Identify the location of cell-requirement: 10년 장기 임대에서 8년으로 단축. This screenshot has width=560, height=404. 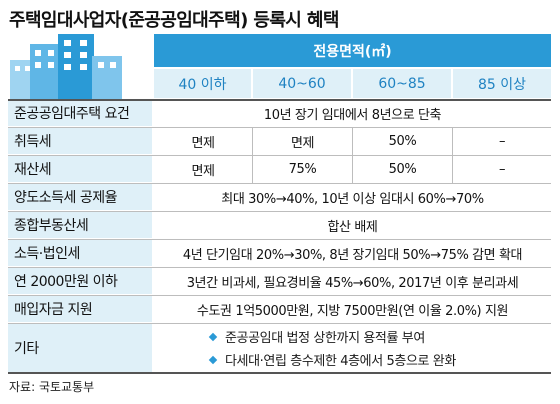
(352, 115).